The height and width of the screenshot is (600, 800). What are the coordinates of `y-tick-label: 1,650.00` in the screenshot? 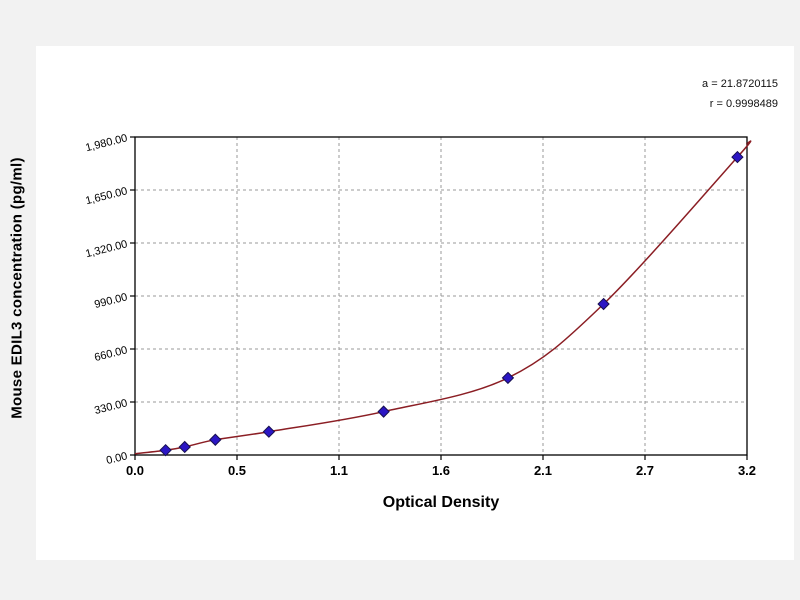 It's located at (106, 196).